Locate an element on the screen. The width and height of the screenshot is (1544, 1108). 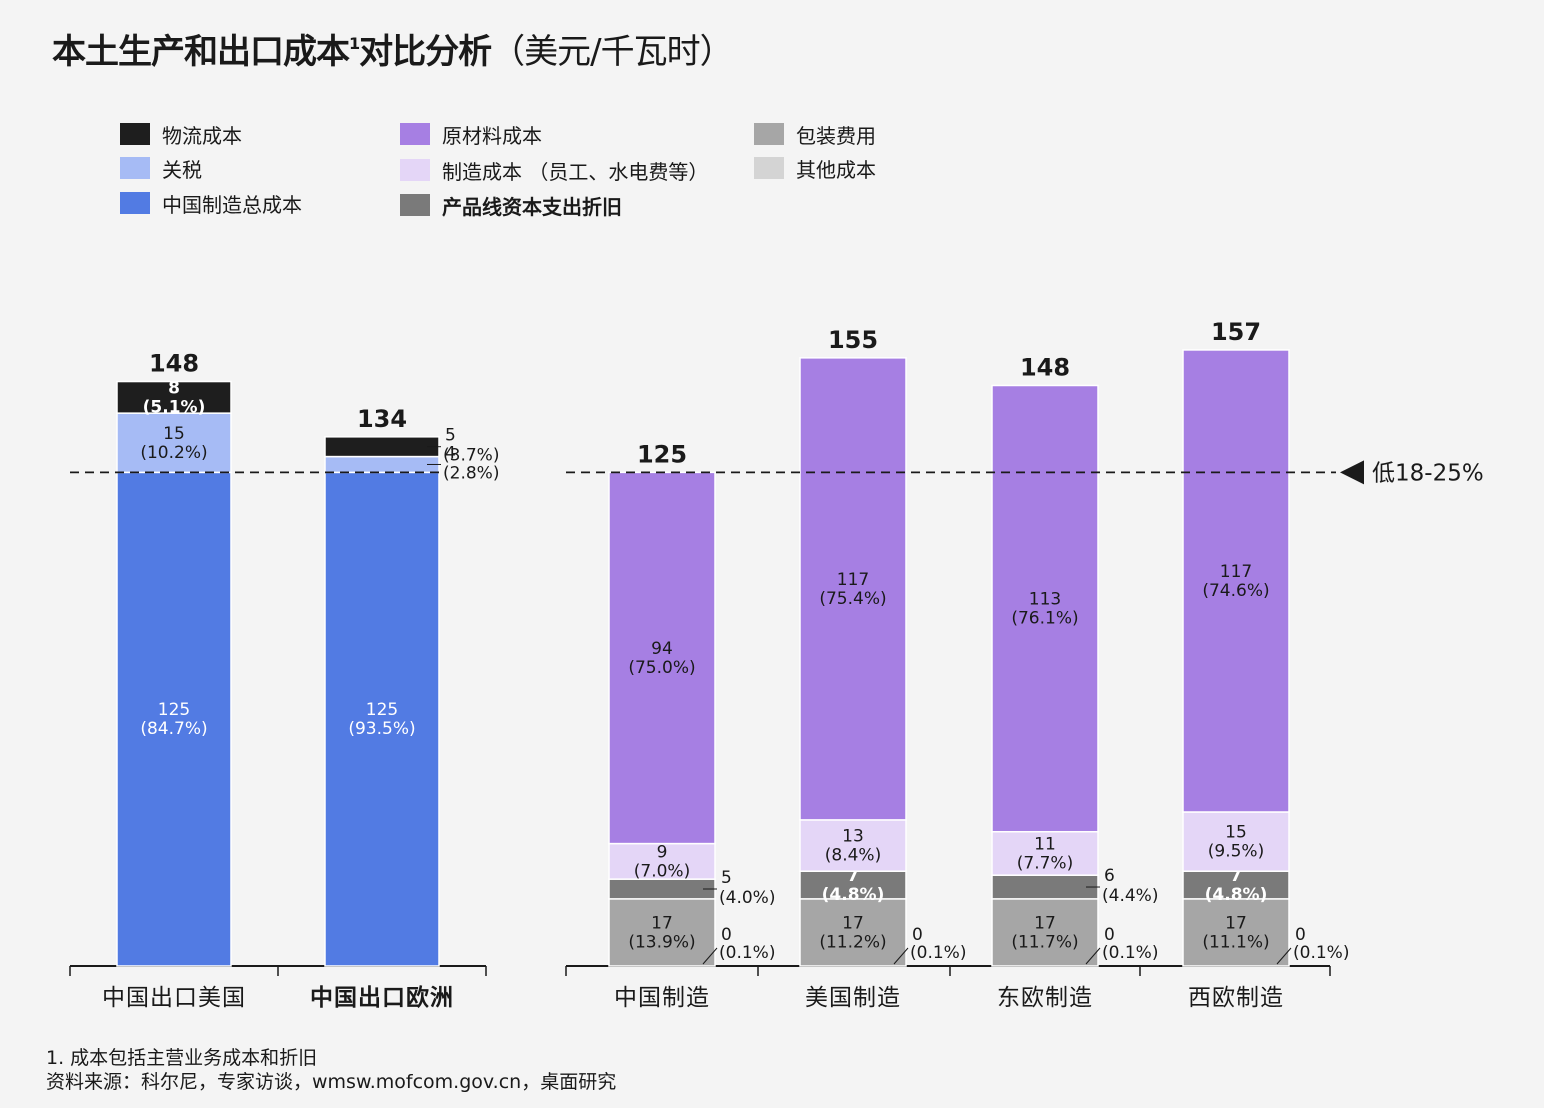
legend-label-raw: 原材料成本 is located at coordinates (492, 135).